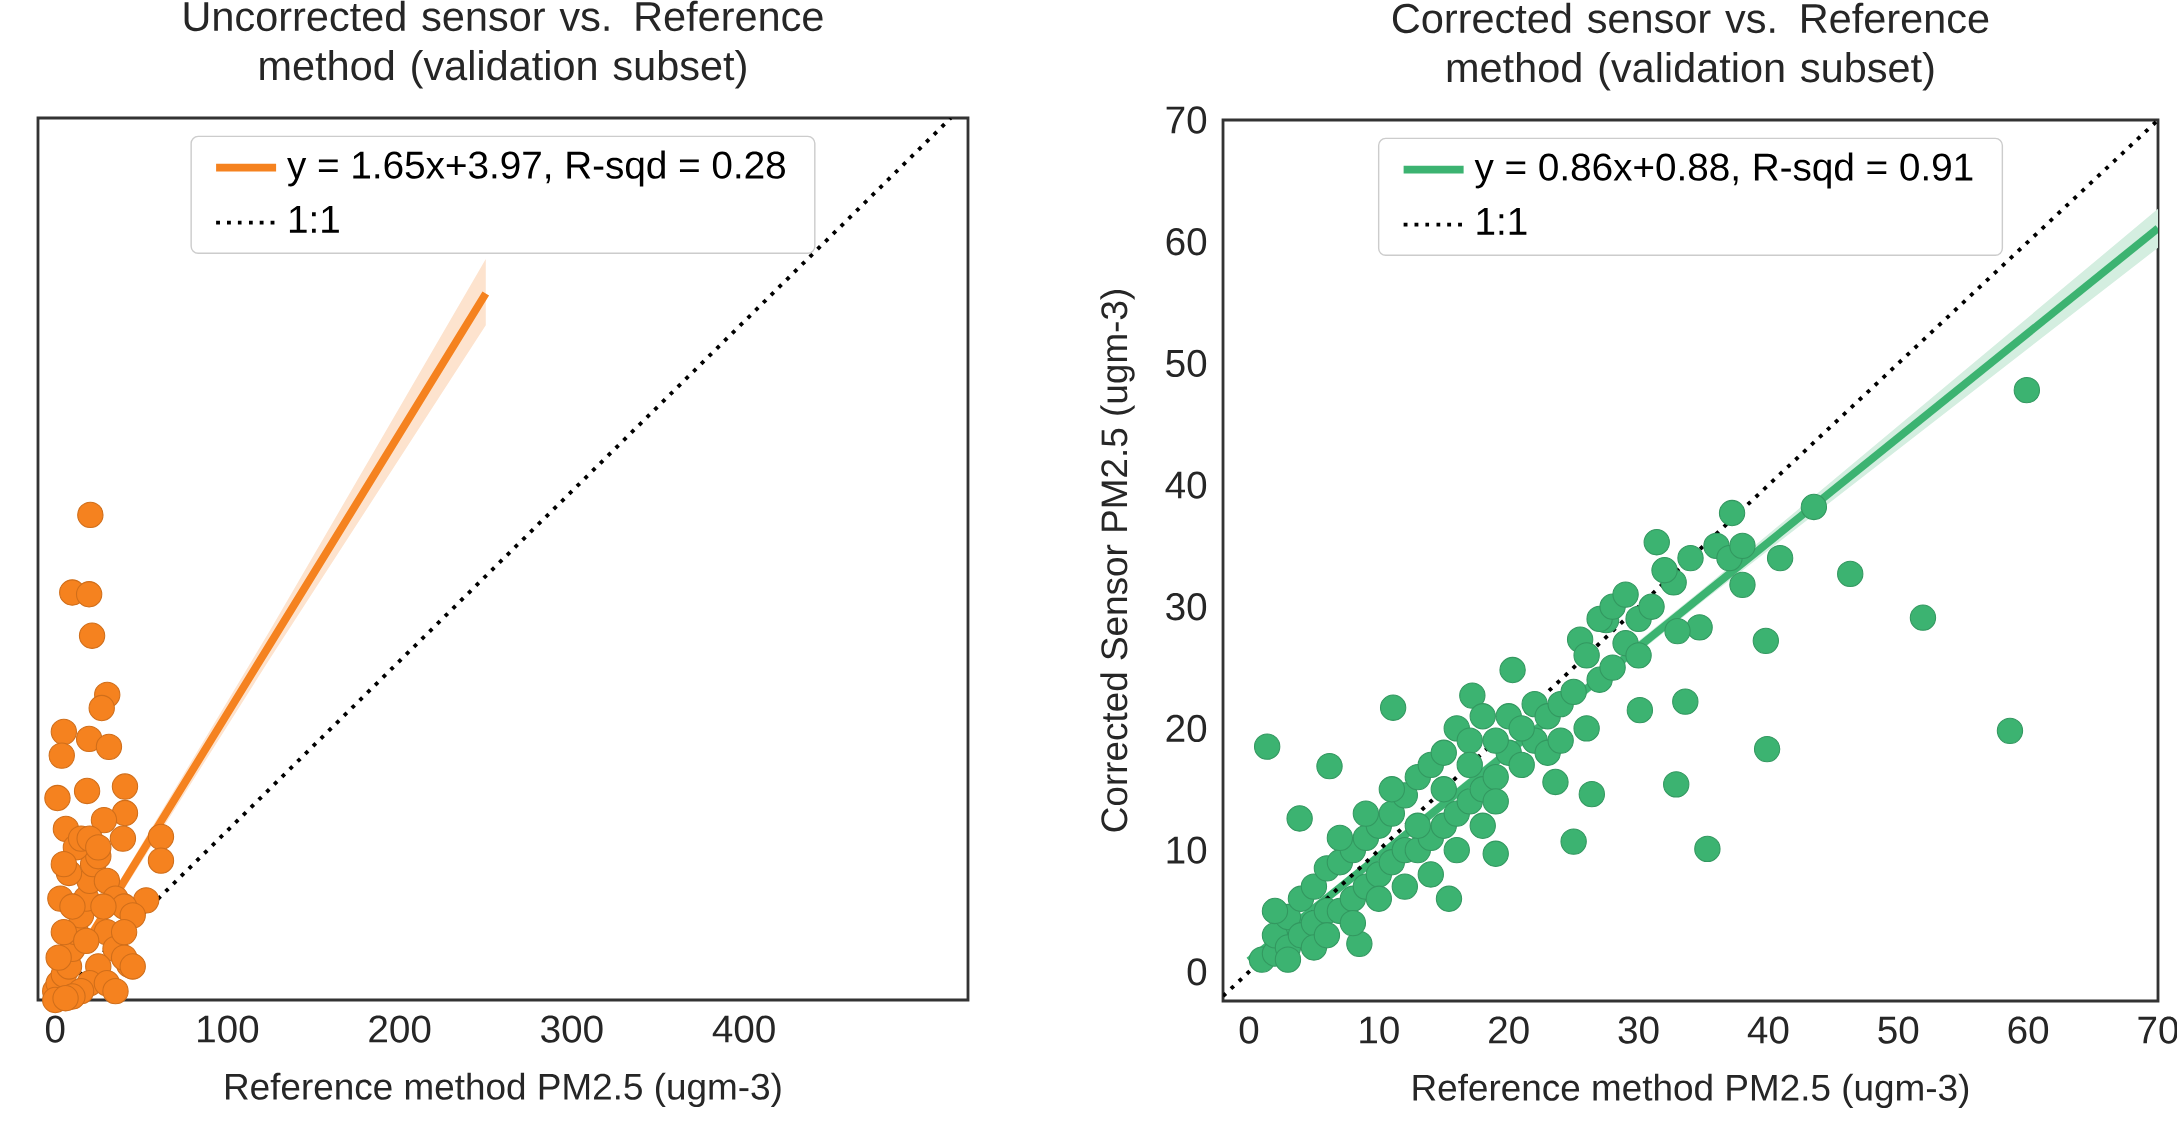  I want to click on x-tick-label: 100, so click(228, 1029).